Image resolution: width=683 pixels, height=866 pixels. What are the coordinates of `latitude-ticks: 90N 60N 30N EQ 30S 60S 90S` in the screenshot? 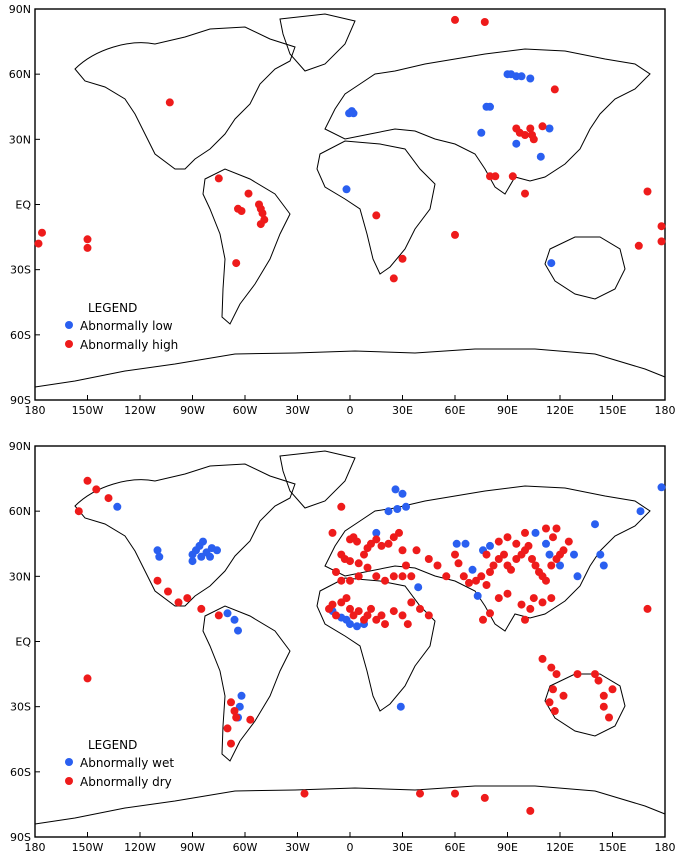 It's located at (24, 642).